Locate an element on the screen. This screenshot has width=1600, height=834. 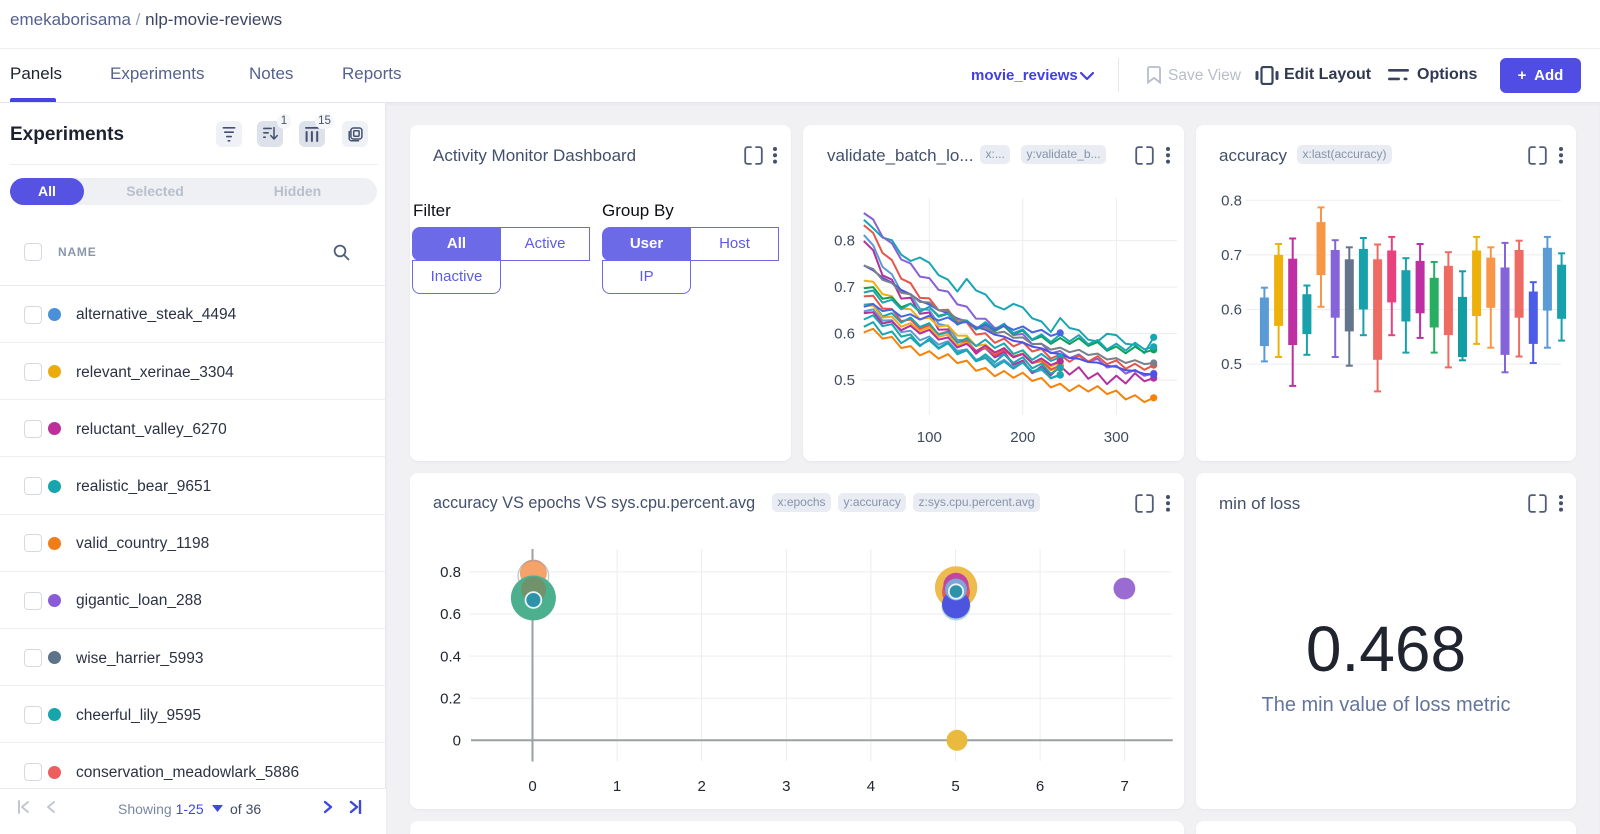
svg-text: 5 is located at coordinates (955, 786).